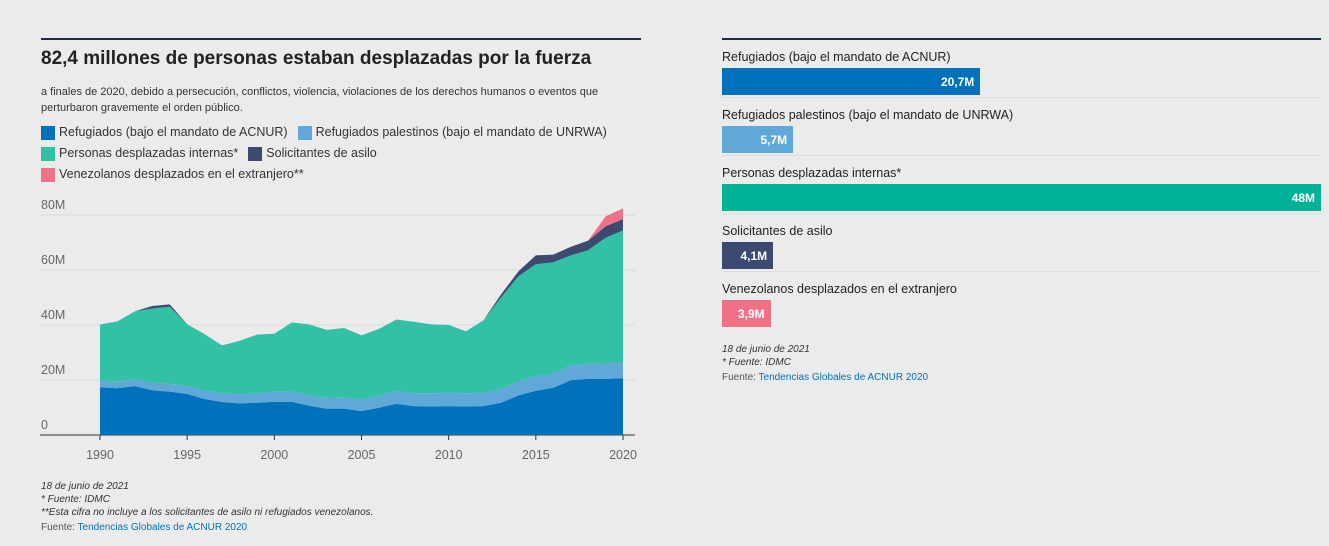 The width and height of the screenshot is (1329, 546). Describe the element at coordinates (777, 231) in the screenshot. I see `bar-category-label: Solicitantes de asilo` at that location.